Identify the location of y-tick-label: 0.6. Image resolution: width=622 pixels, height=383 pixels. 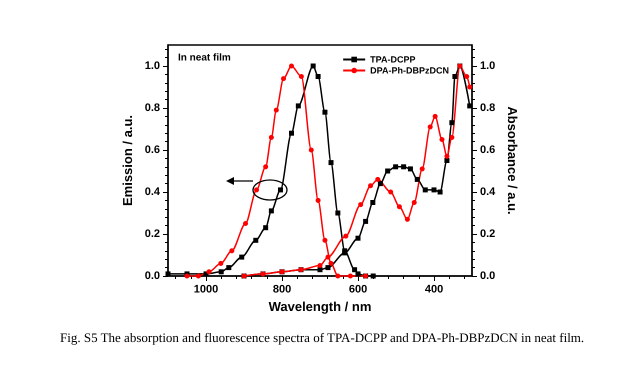
(152, 150).